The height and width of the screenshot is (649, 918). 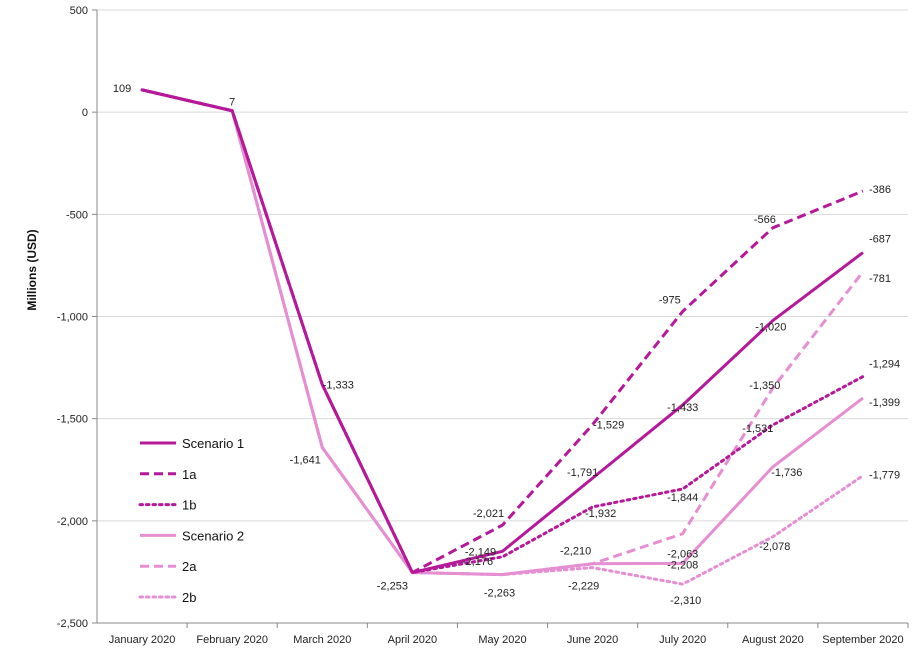 I want to click on legend-label: 2b, so click(x=189, y=597).